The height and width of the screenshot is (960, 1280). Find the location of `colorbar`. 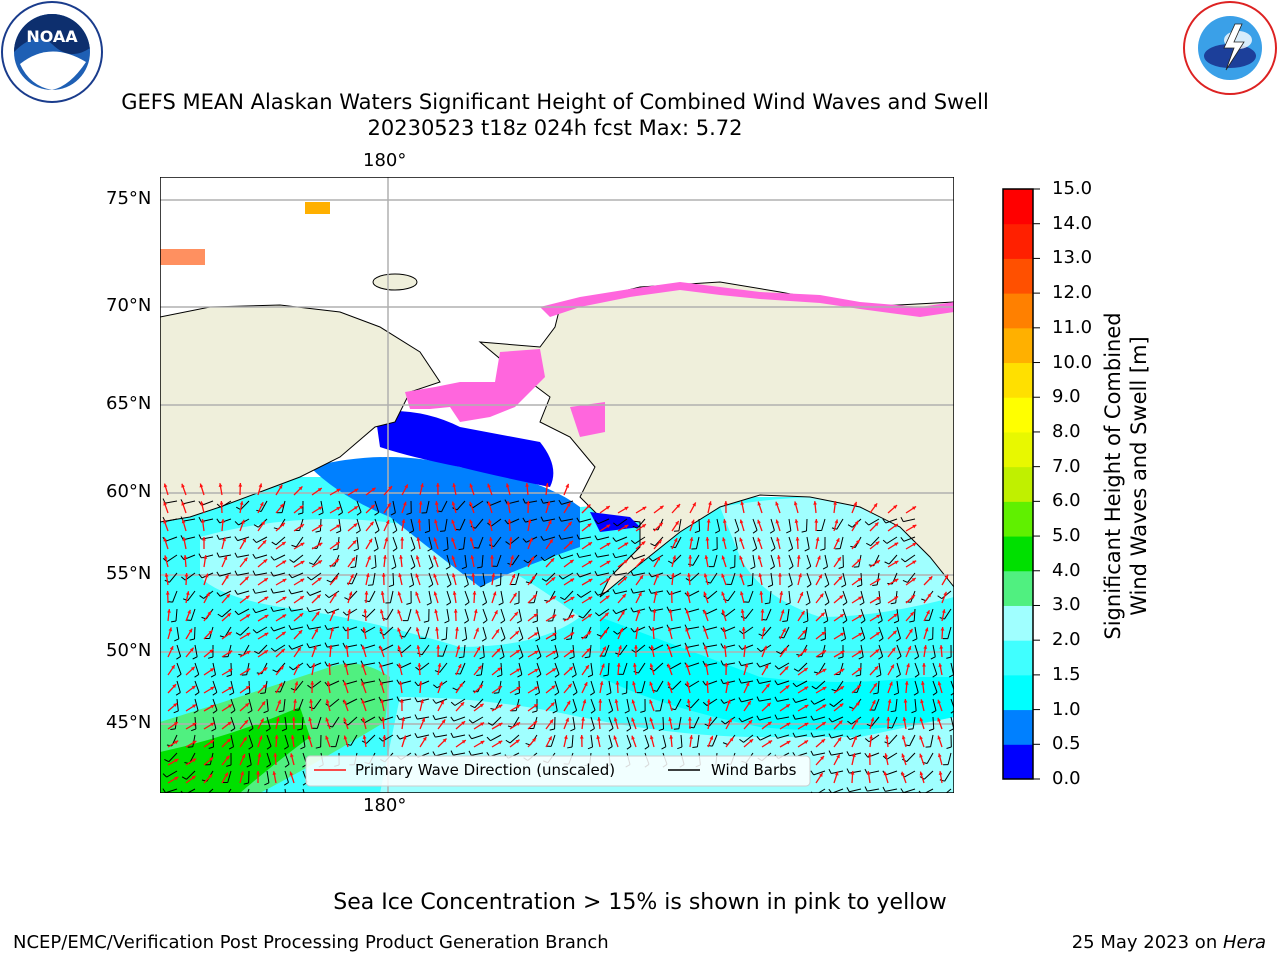

colorbar is located at coordinates (1021, 484).